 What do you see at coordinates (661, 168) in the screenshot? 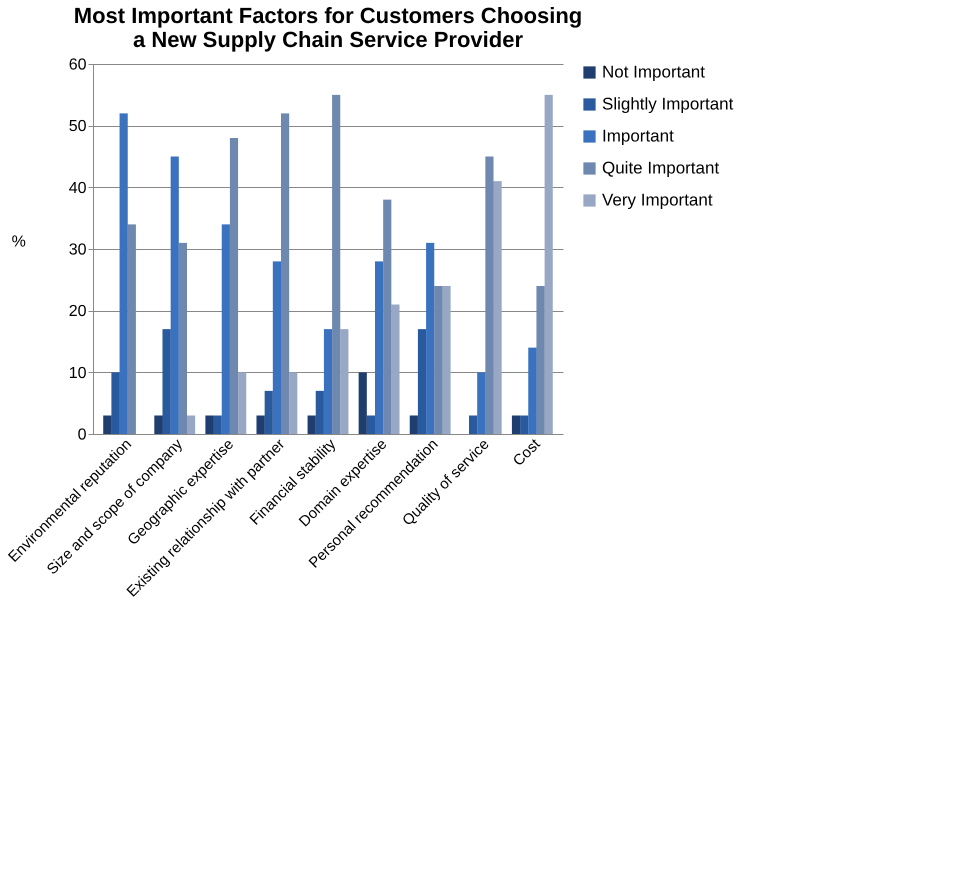
I see `legend-label: Quite Important` at bounding box center [661, 168].